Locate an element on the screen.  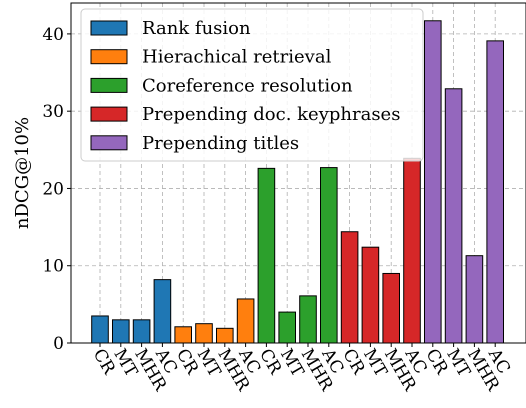
y-axis-label: nDCG@10% is located at coordinates (22, 173).